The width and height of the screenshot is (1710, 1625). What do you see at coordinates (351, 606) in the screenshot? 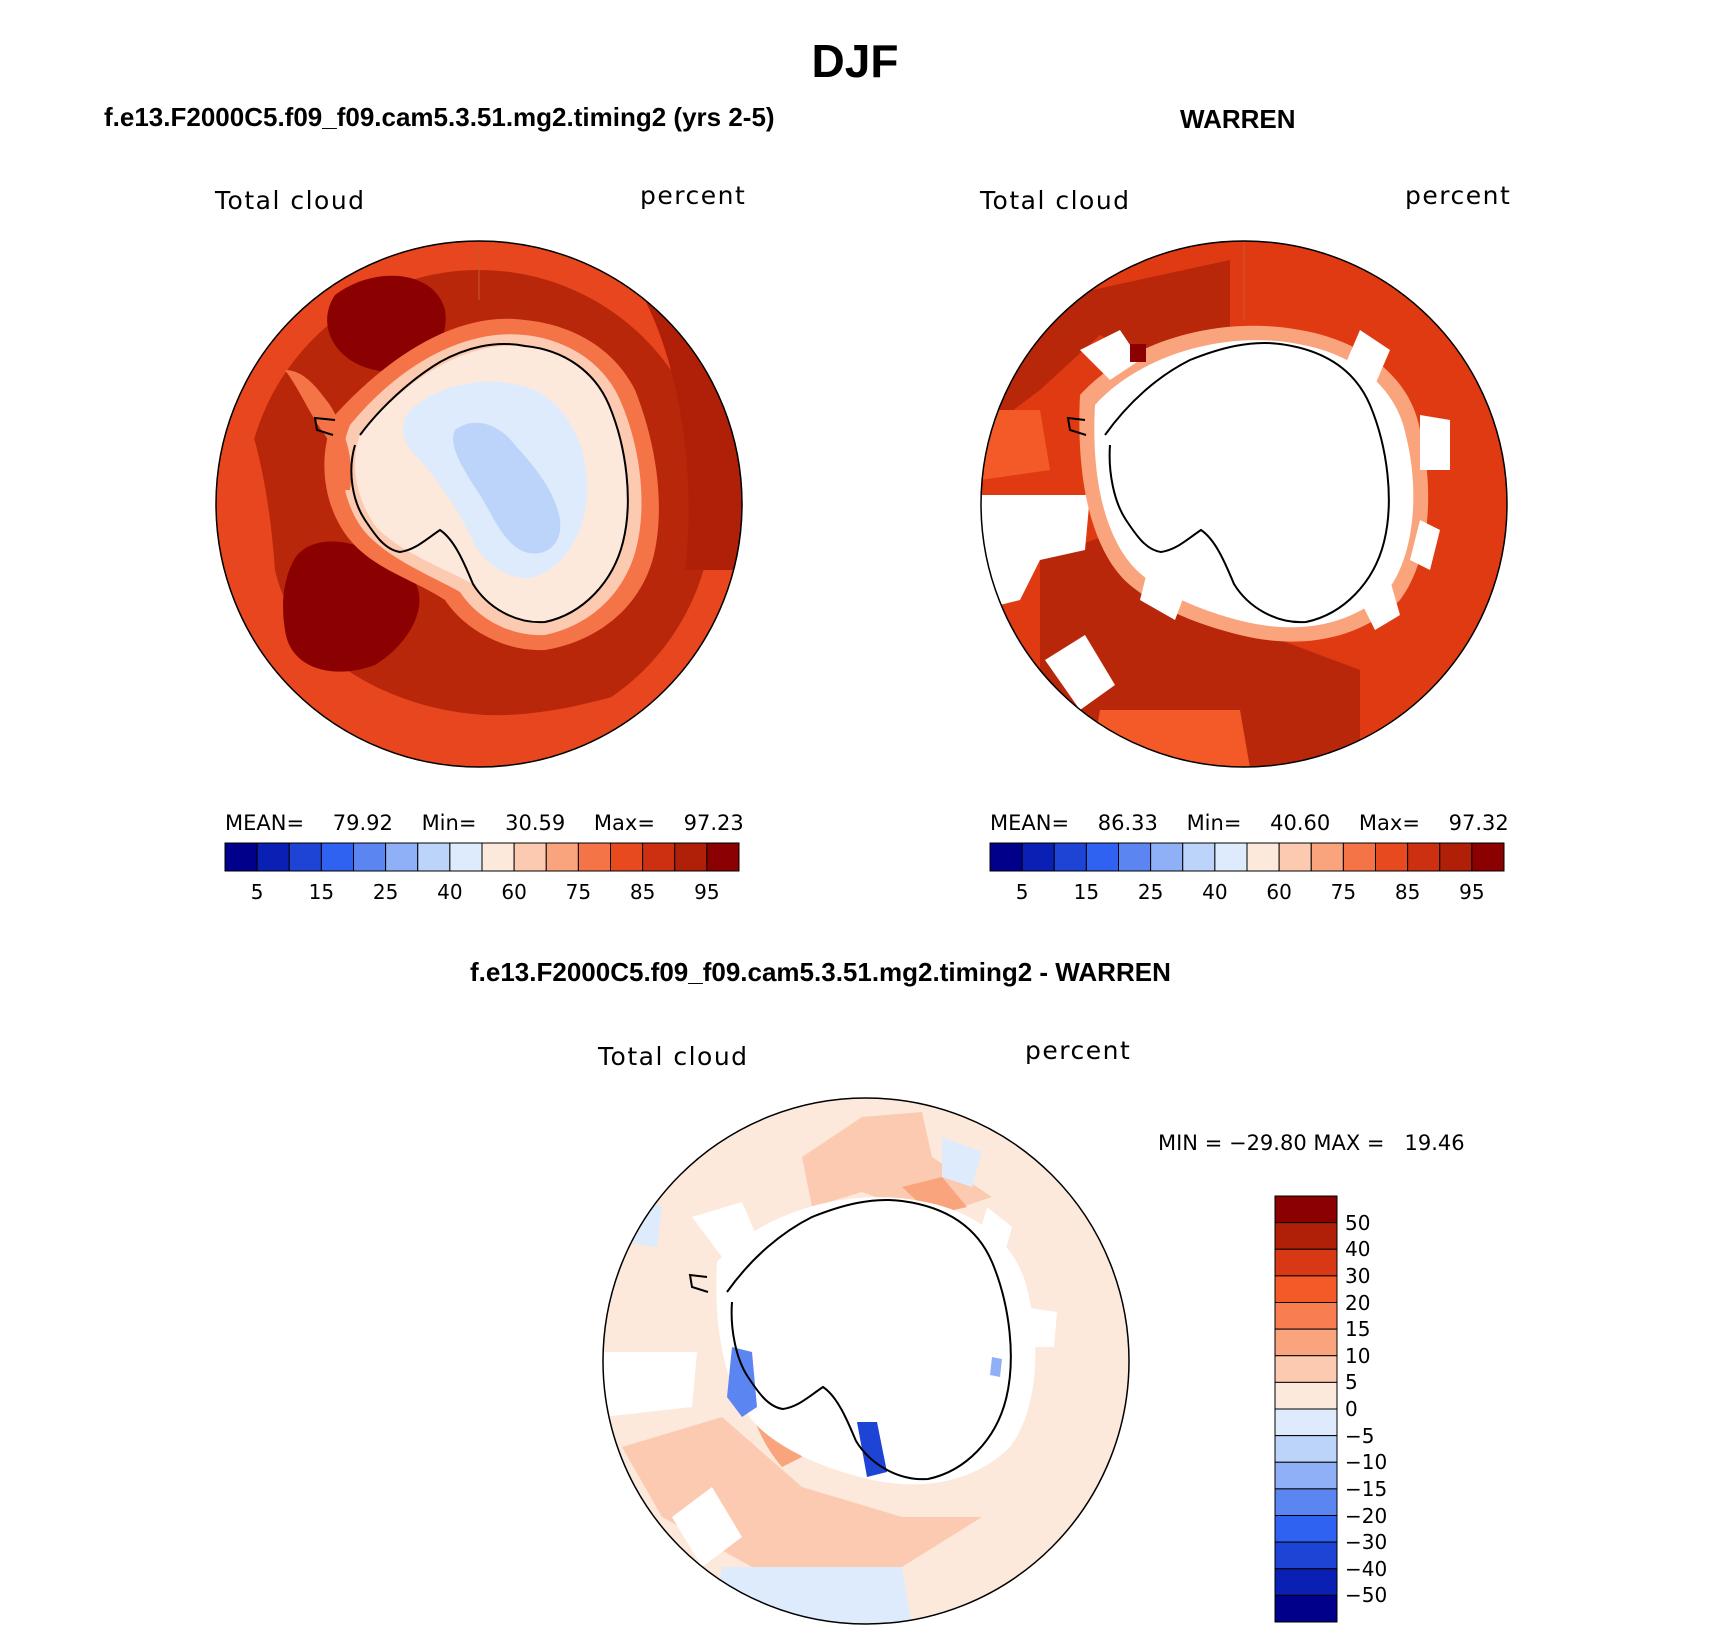
I see `max-cloud-blob-south` at bounding box center [351, 606].